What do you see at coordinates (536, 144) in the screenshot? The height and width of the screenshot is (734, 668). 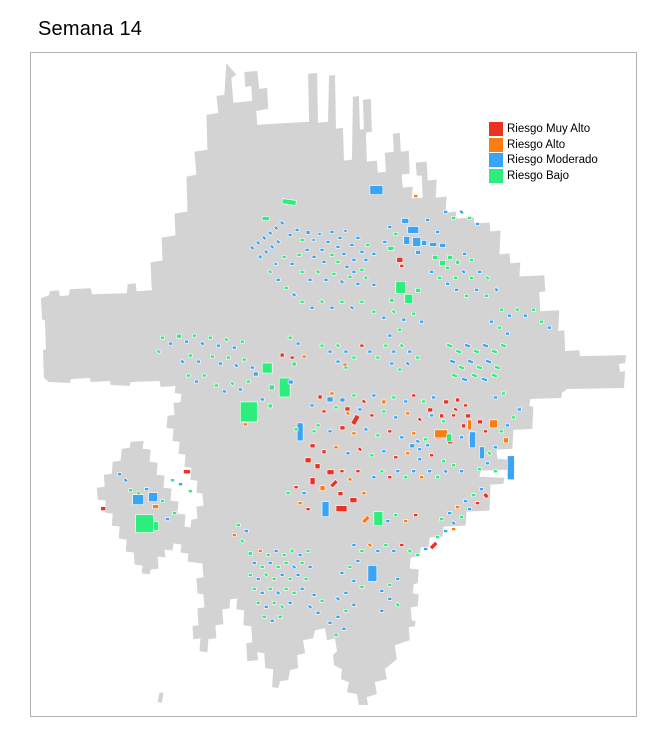 I see `legend-label-1: Riesgo Alto` at bounding box center [536, 144].